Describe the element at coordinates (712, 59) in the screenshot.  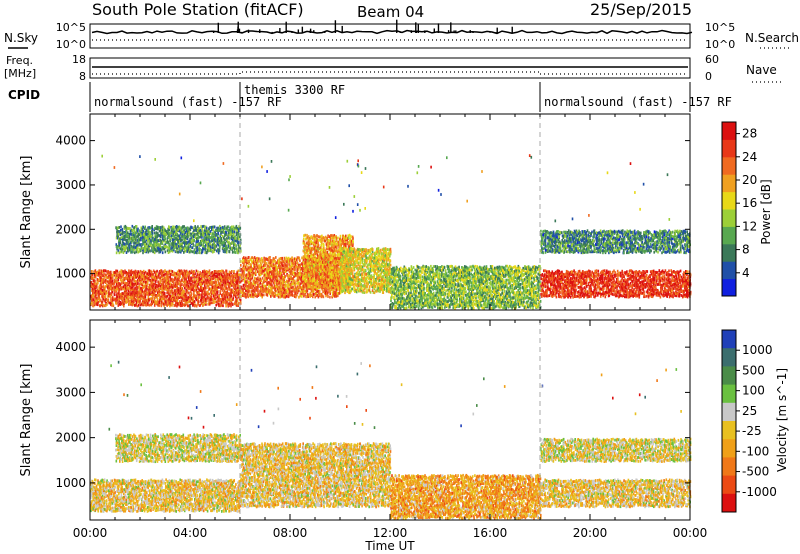
I see `nave-axis-top: 60` at that location.